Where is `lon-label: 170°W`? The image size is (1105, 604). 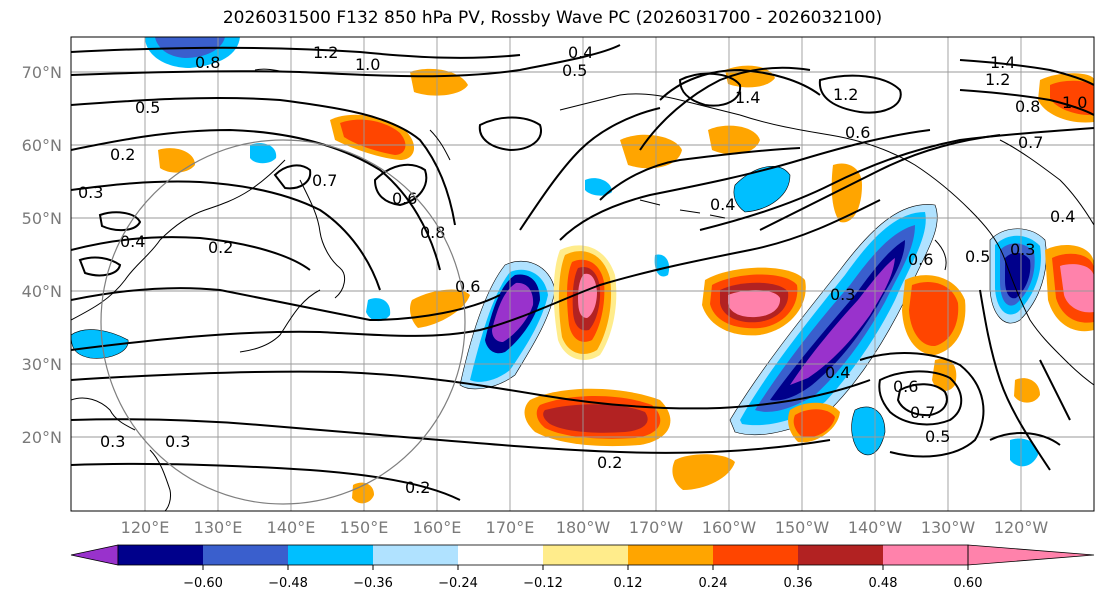 lon-label: 170°W is located at coordinates (656, 527).